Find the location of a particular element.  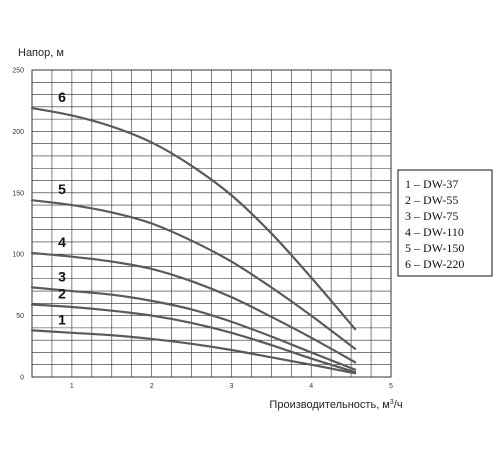

legend-box is located at coordinates (445, 223).